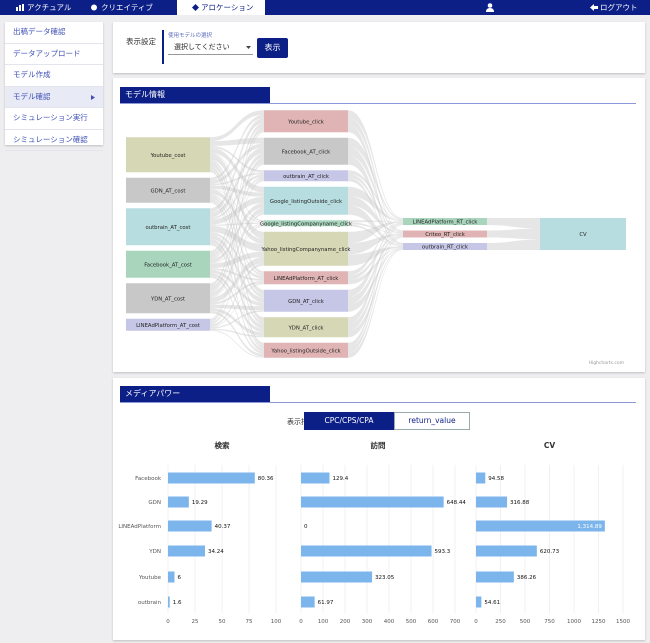 This screenshot has height=643, width=650. I want to click on side-item: データアップロード, so click(54, 54).